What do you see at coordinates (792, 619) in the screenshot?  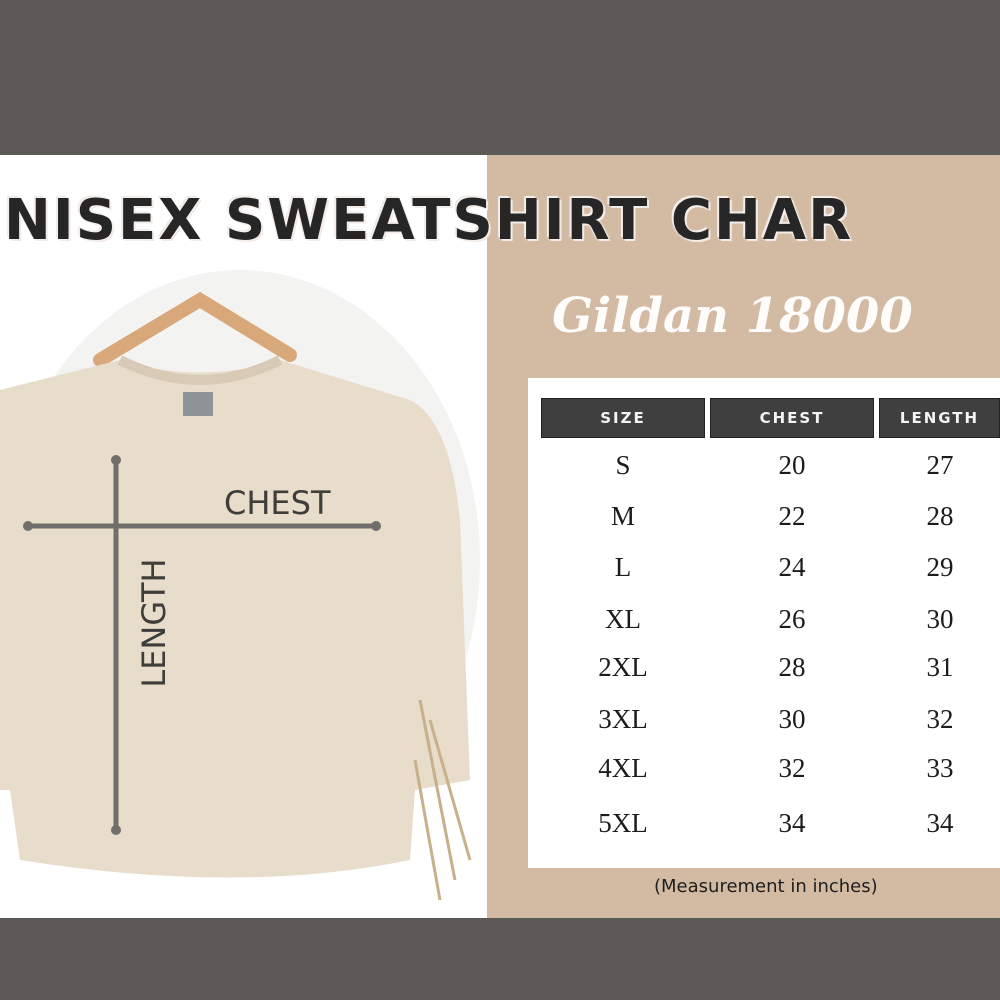 I see `chest-cell: 26` at bounding box center [792, 619].